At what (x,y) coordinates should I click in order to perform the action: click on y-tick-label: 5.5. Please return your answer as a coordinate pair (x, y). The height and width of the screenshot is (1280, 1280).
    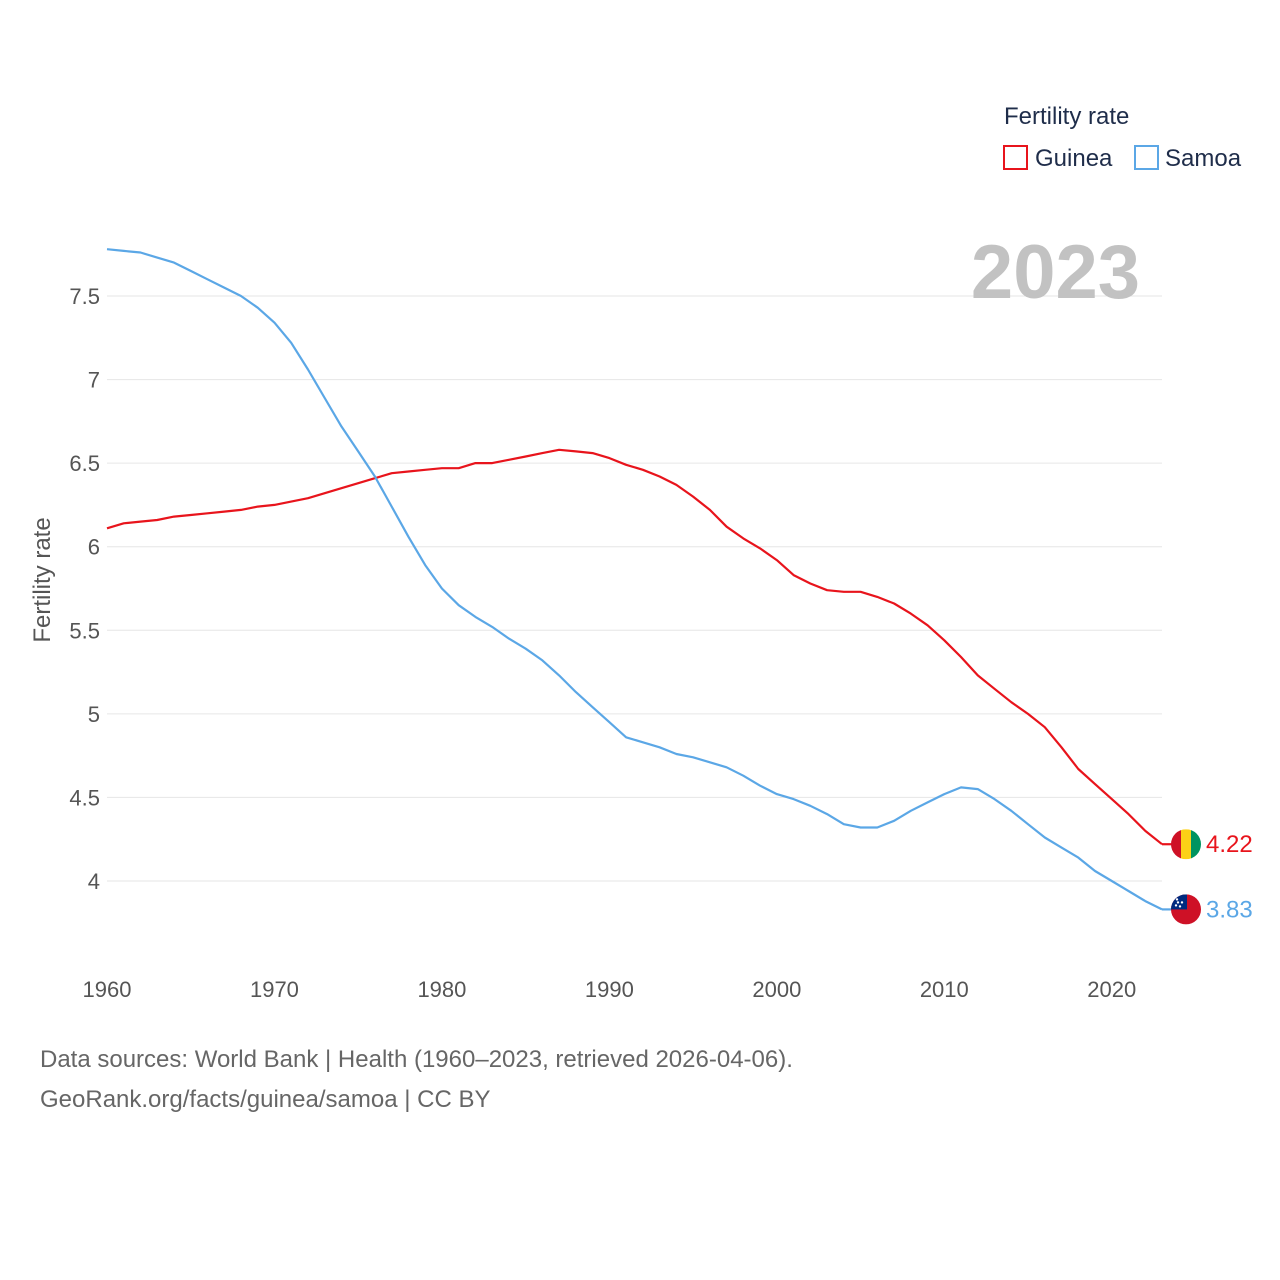
    Looking at the image, I should click on (84, 630).